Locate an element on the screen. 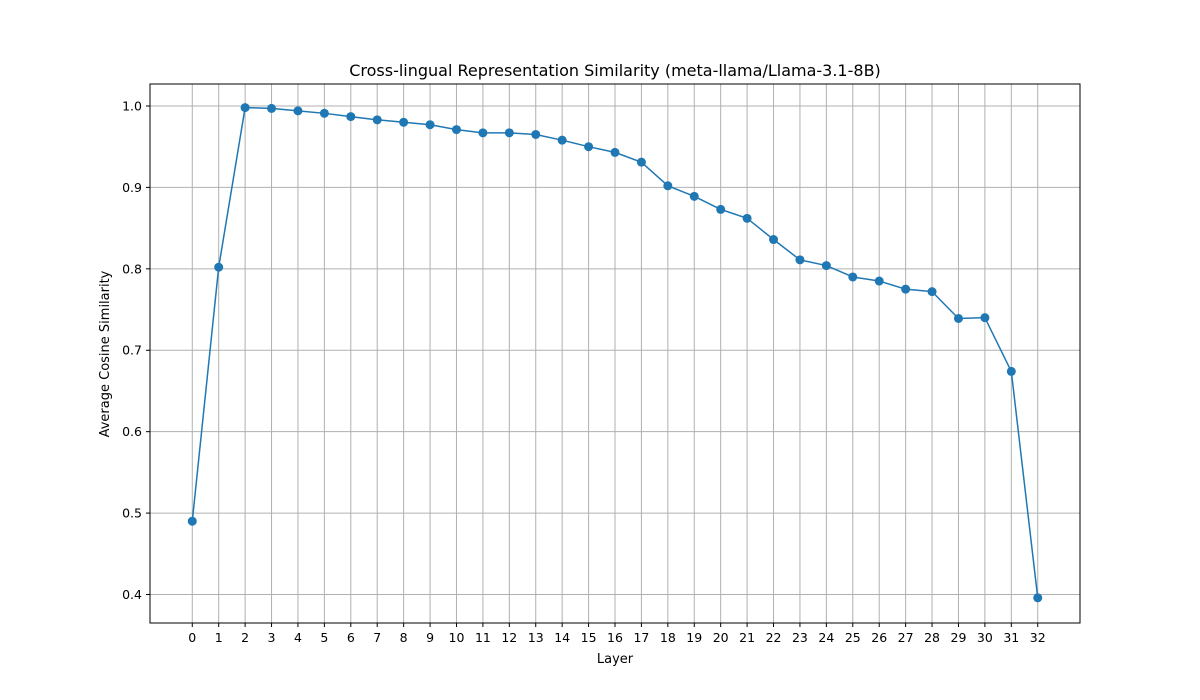 This screenshot has width=1200, height=700. y-axis-ticks: 0.4 0.5 0.6 0.7 0.8 0.9 1.0 is located at coordinates (136, 350).